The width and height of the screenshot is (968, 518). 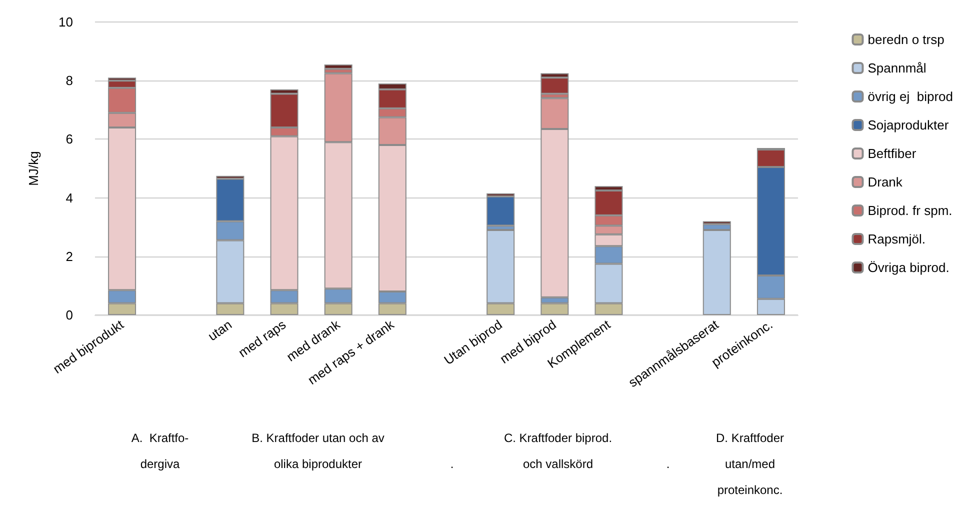 I want to click on y-tick-label: 6, so click(x=69, y=139).